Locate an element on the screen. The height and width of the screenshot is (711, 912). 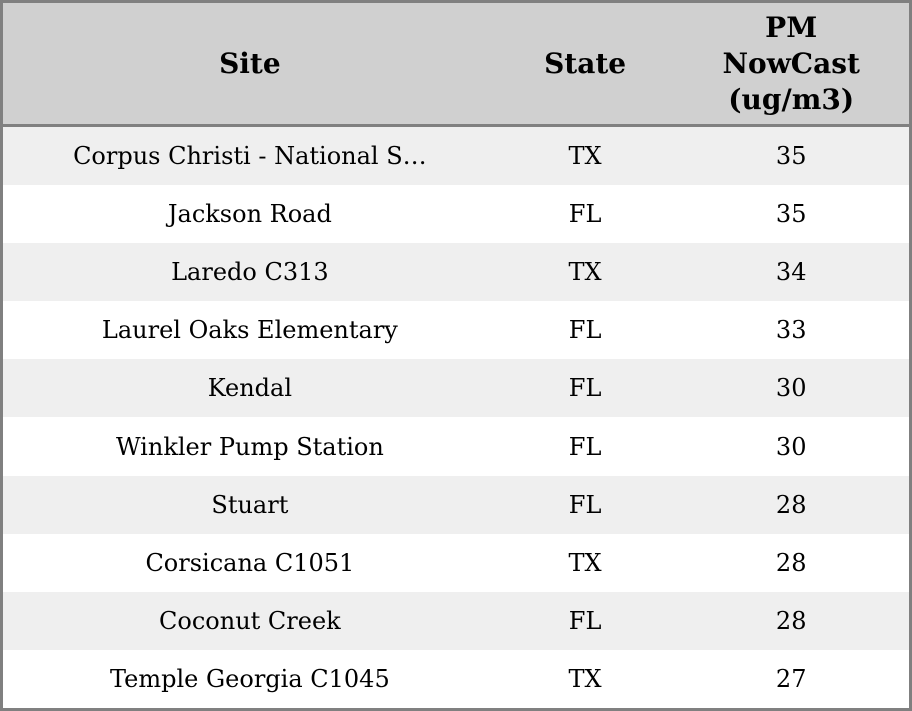
table-row: Stuart FL 28 is located at coordinates (456, 504).